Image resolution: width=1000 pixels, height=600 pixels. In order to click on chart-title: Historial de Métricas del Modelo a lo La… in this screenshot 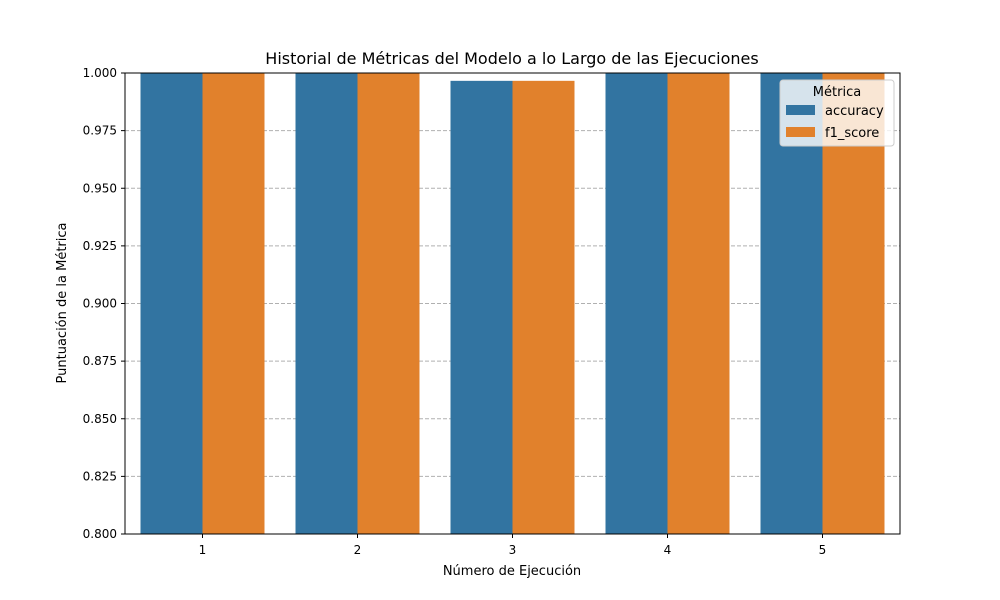, I will do `click(511, 58)`.